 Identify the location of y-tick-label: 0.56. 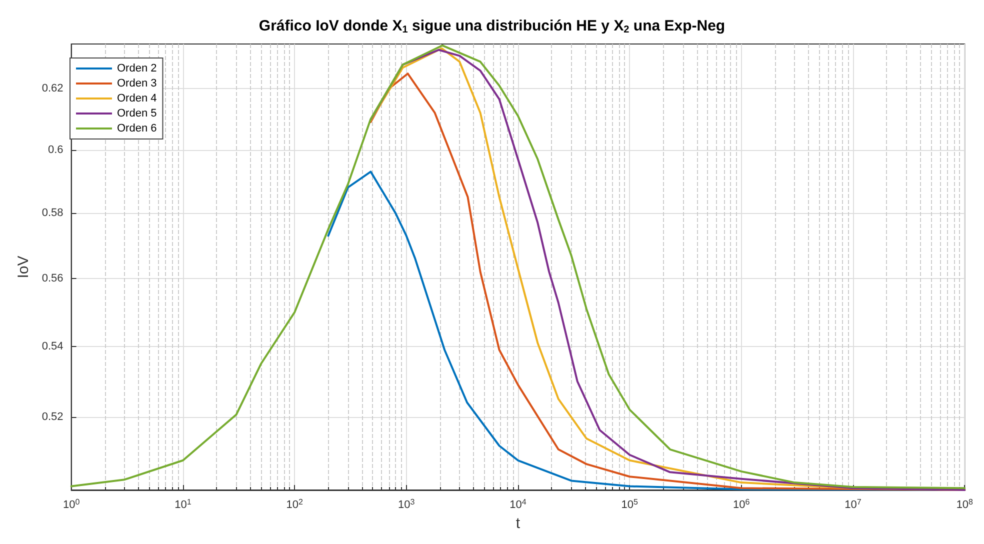
(53, 278).